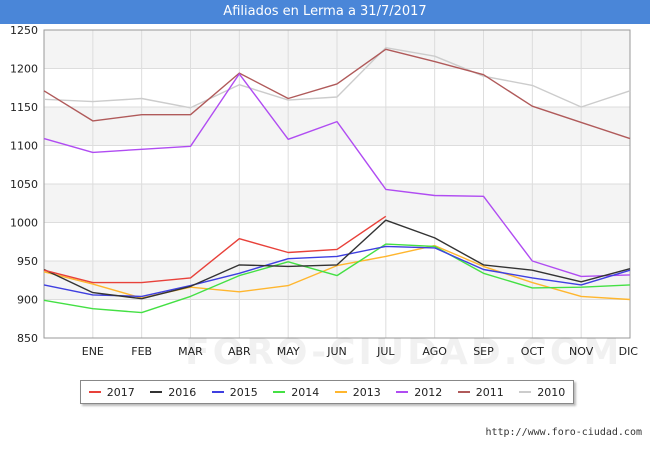 This screenshot has width=650, height=450. What do you see at coordinates (93, 351) in the screenshot?
I see `x-tick-label: ENE` at bounding box center [93, 351].